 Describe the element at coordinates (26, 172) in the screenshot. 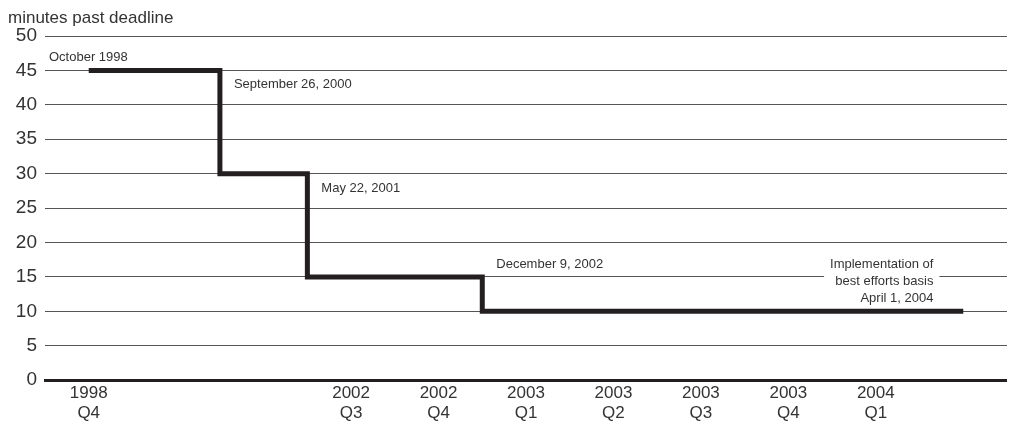

I see `y-tick-label: 30` at that location.